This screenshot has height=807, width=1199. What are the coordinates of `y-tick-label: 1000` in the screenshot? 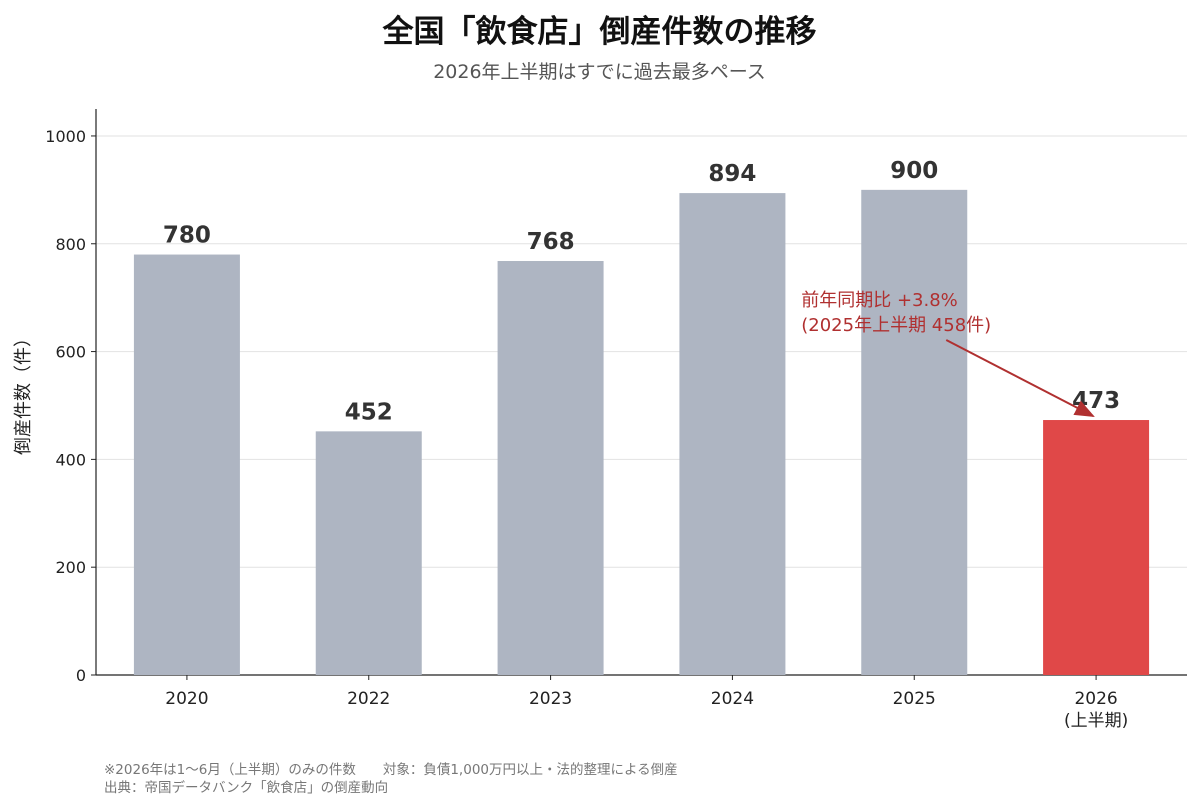 It's located at (65, 136).